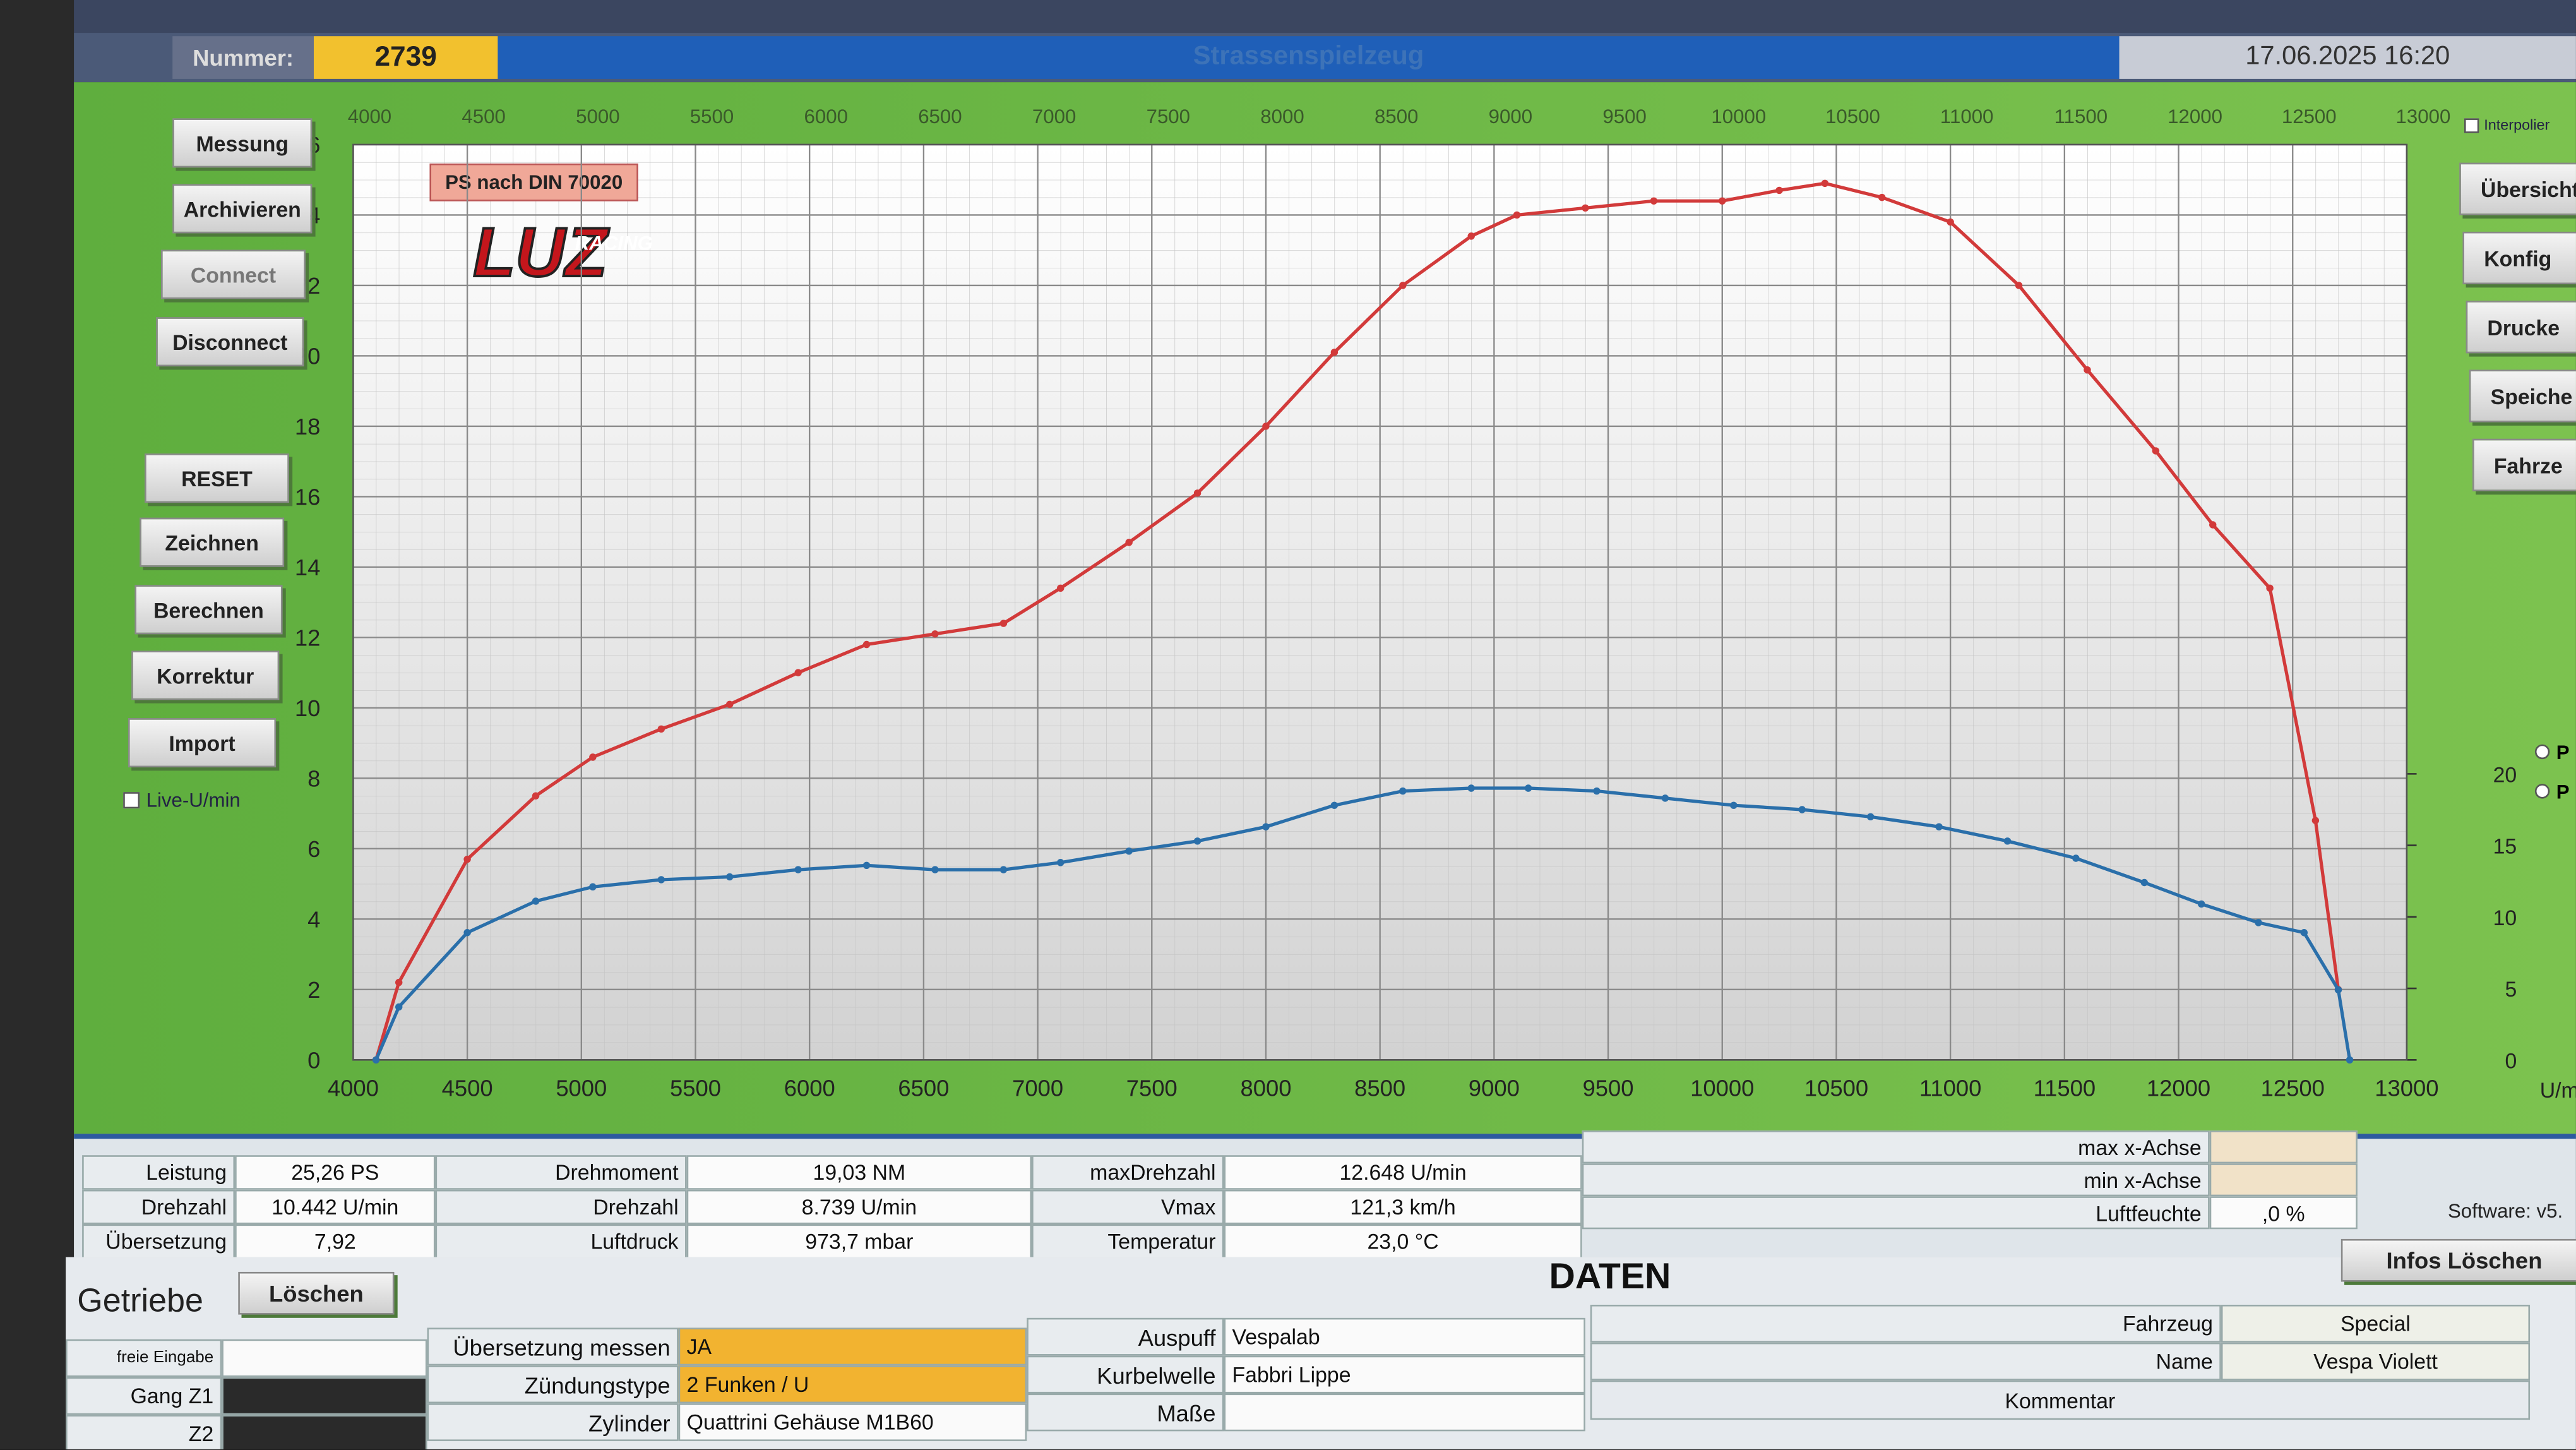  I want to click on y2-tick-label: 20, so click(2505, 775).